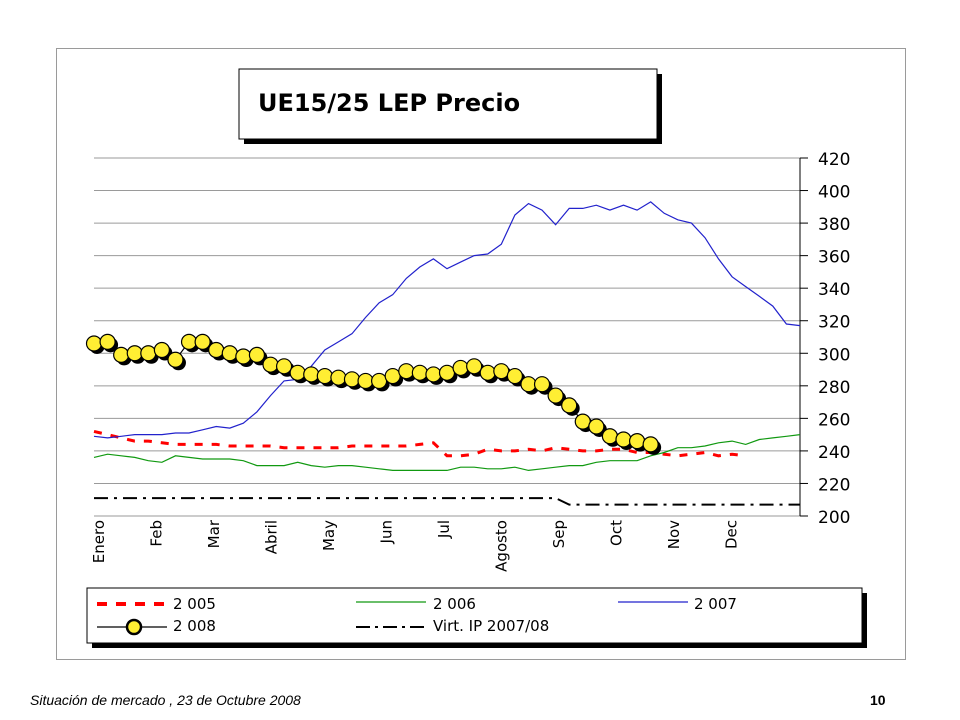 This screenshot has height=720, width=960. Describe the element at coordinates (834, 420) in the screenshot. I see `y-tick-label: 260` at that location.